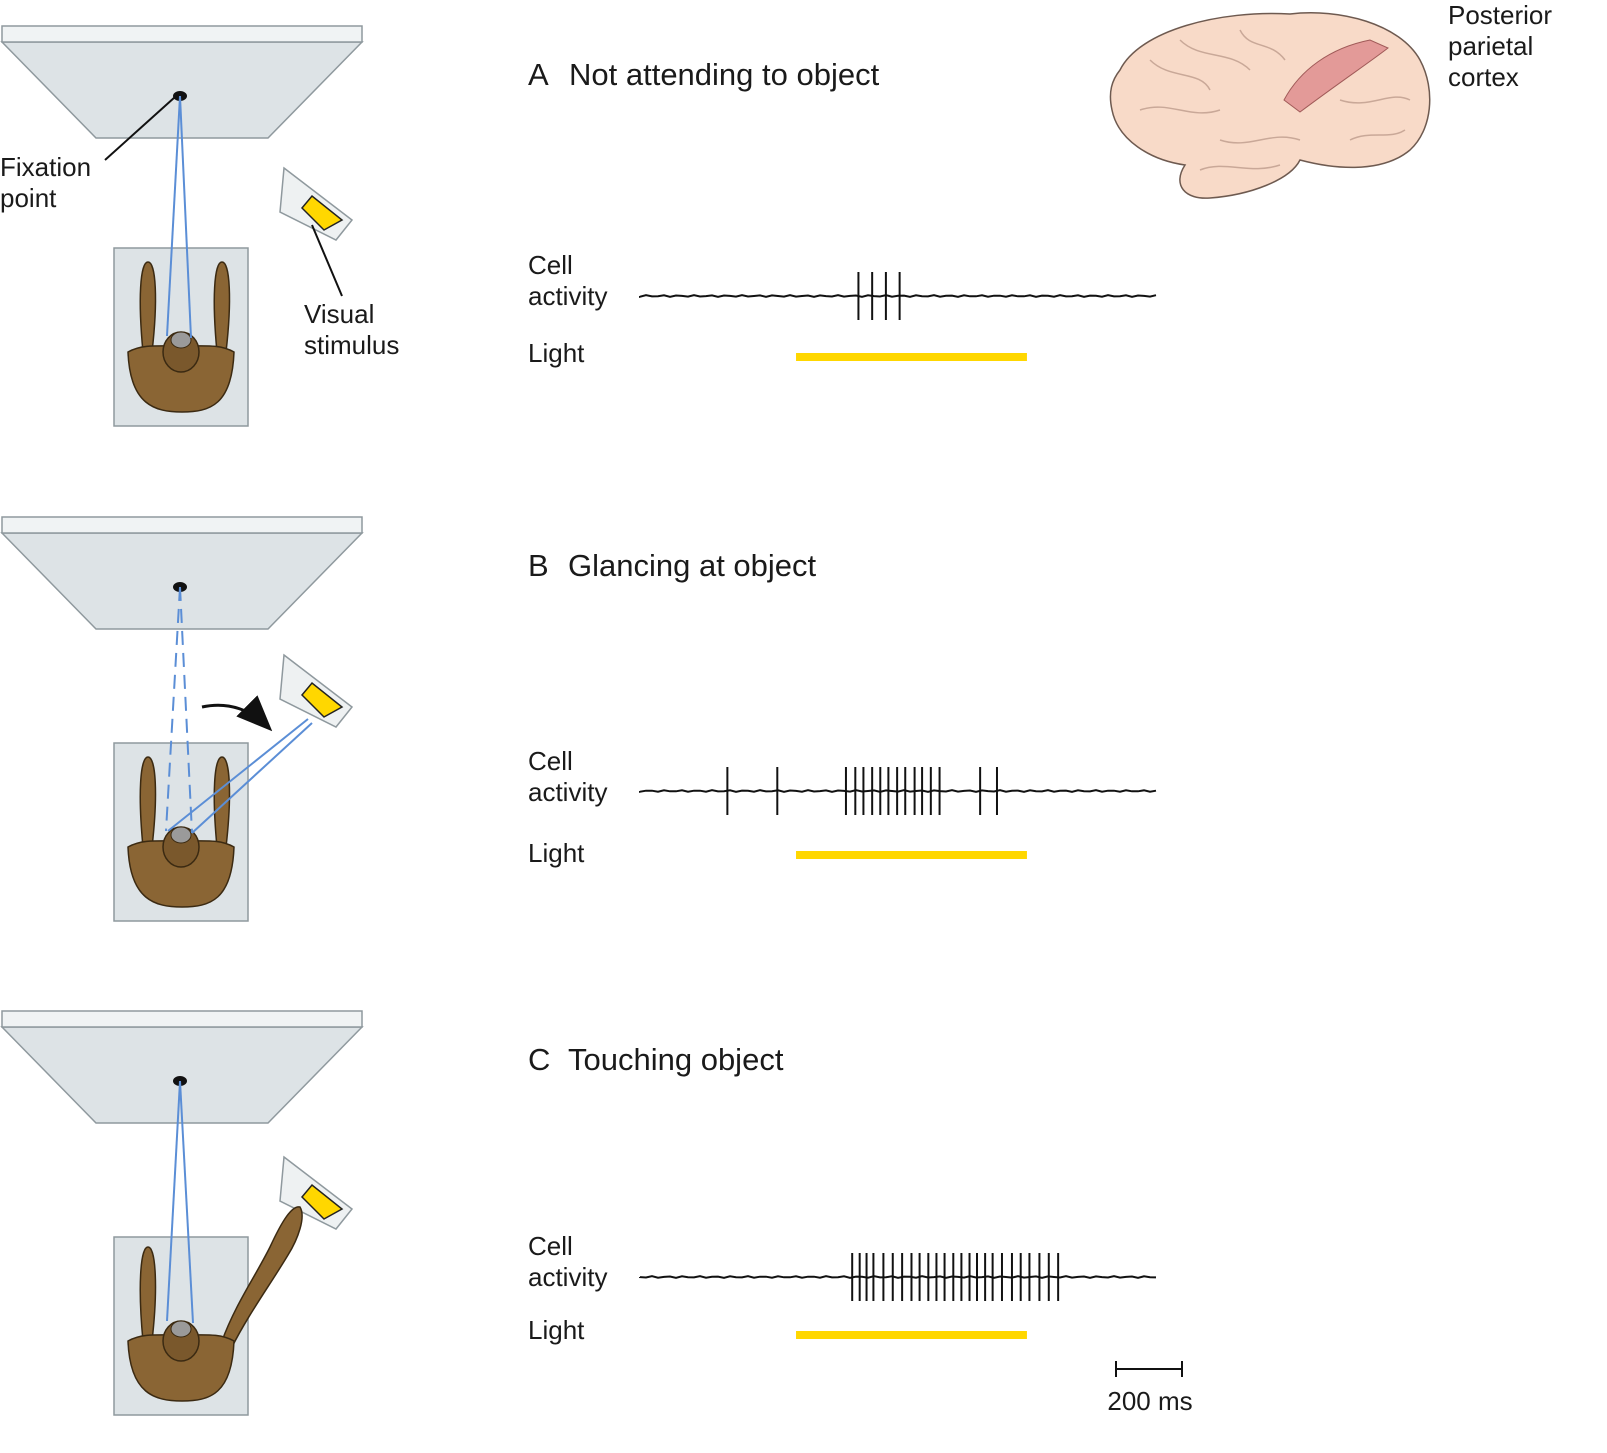 This screenshot has height=1453, width=1607. Describe the element at coordinates (339, 314) in the screenshot. I see `visual-stimulus-label-1: Visual` at that location.